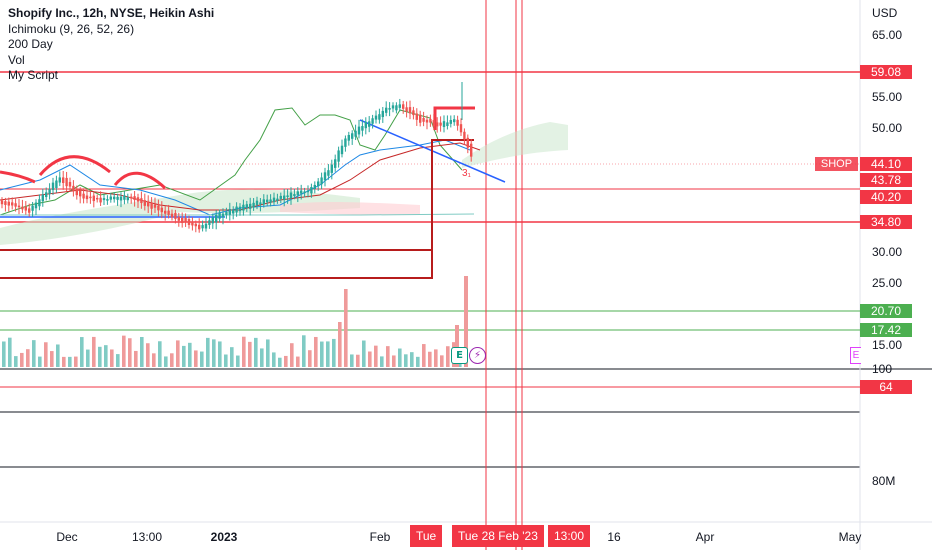 Image resolution: width=932 pixels, height=550 pixels. I want to click on time-label: Dec, so click(67, 537).